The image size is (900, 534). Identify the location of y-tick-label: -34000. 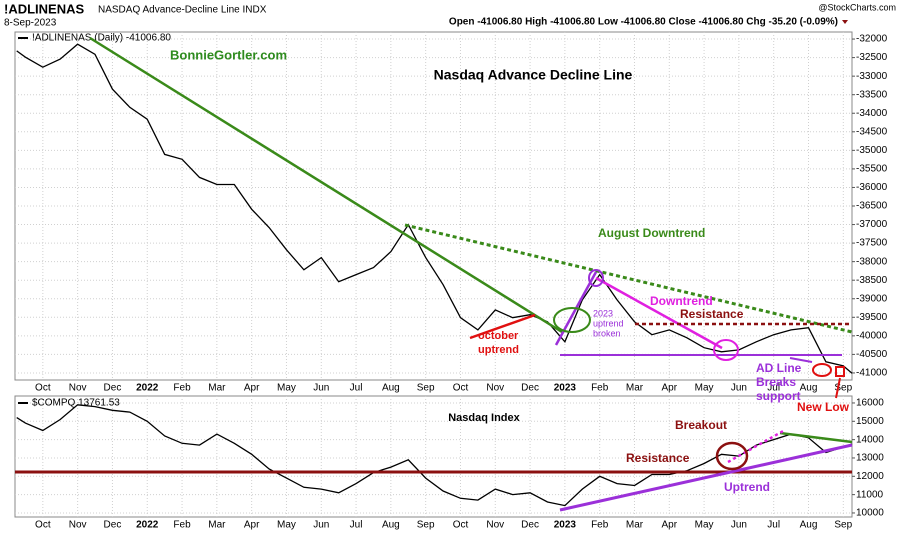
(872, 113).